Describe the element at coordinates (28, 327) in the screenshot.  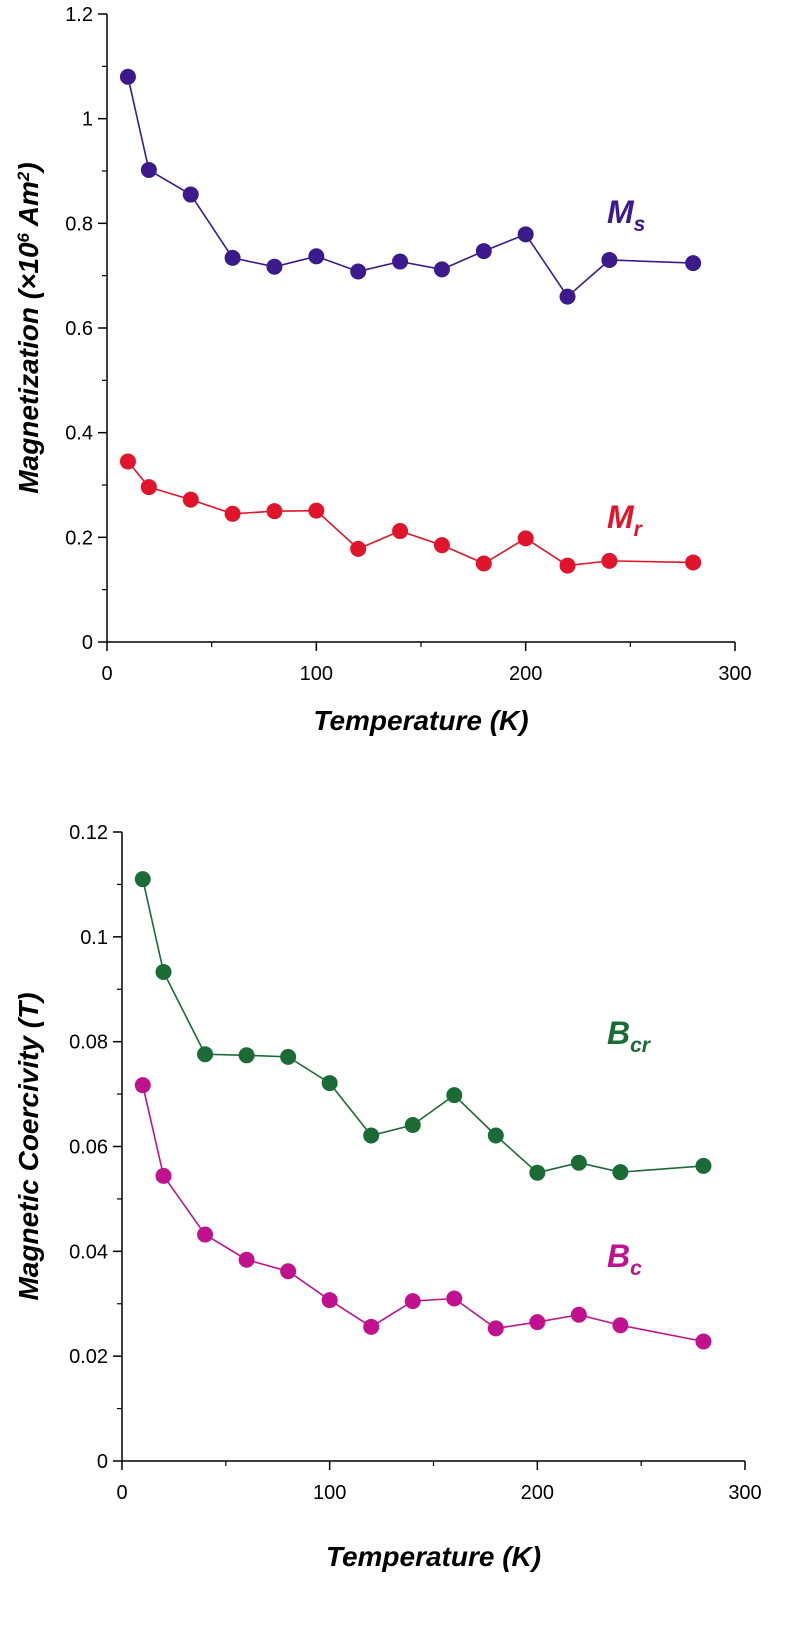
I see `y-axis-title: Magnetization (×106 Am2)` at that location.